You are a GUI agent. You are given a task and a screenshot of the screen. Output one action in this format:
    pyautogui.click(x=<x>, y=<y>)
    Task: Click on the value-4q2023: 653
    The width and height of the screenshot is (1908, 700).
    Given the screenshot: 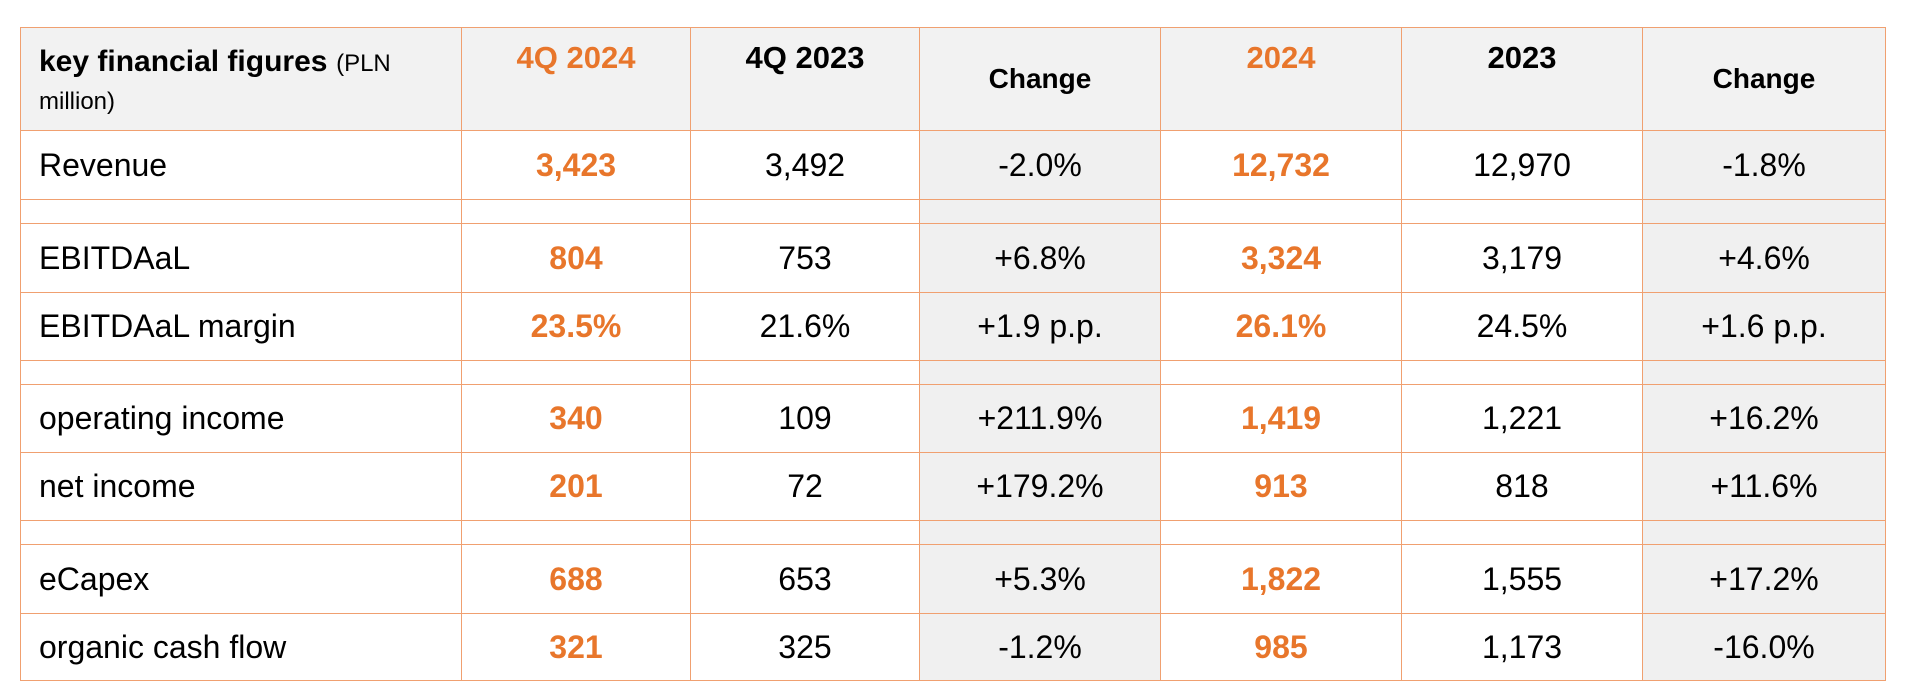 What is the action you would take?
    pyautogui.click(x=805, y=579)
    